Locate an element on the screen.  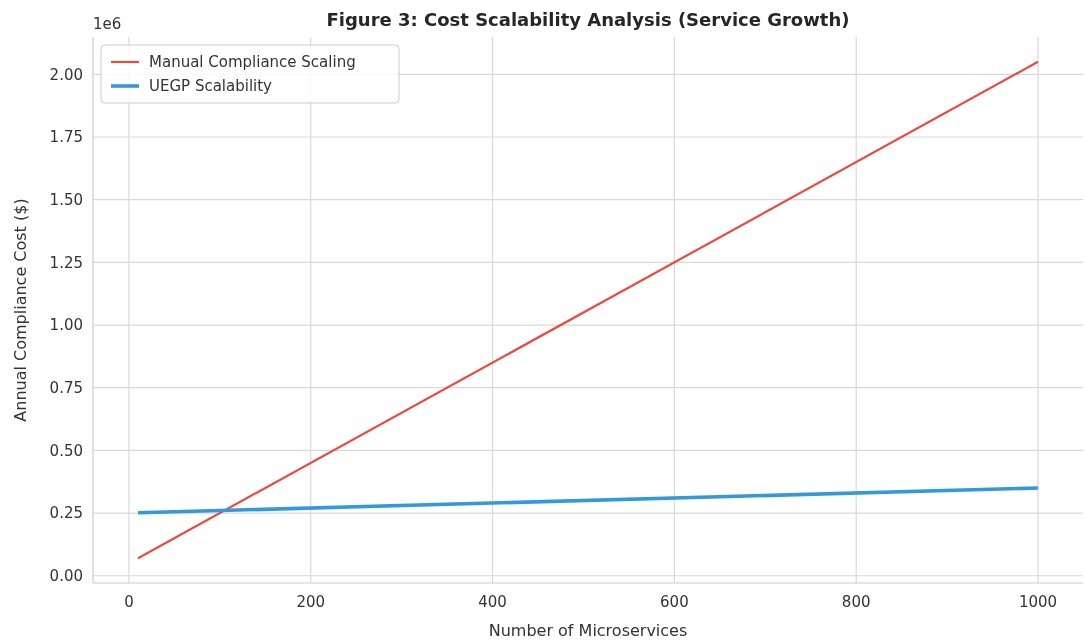
y-tick-label: 2.00 is located at coordinates (66, 74).